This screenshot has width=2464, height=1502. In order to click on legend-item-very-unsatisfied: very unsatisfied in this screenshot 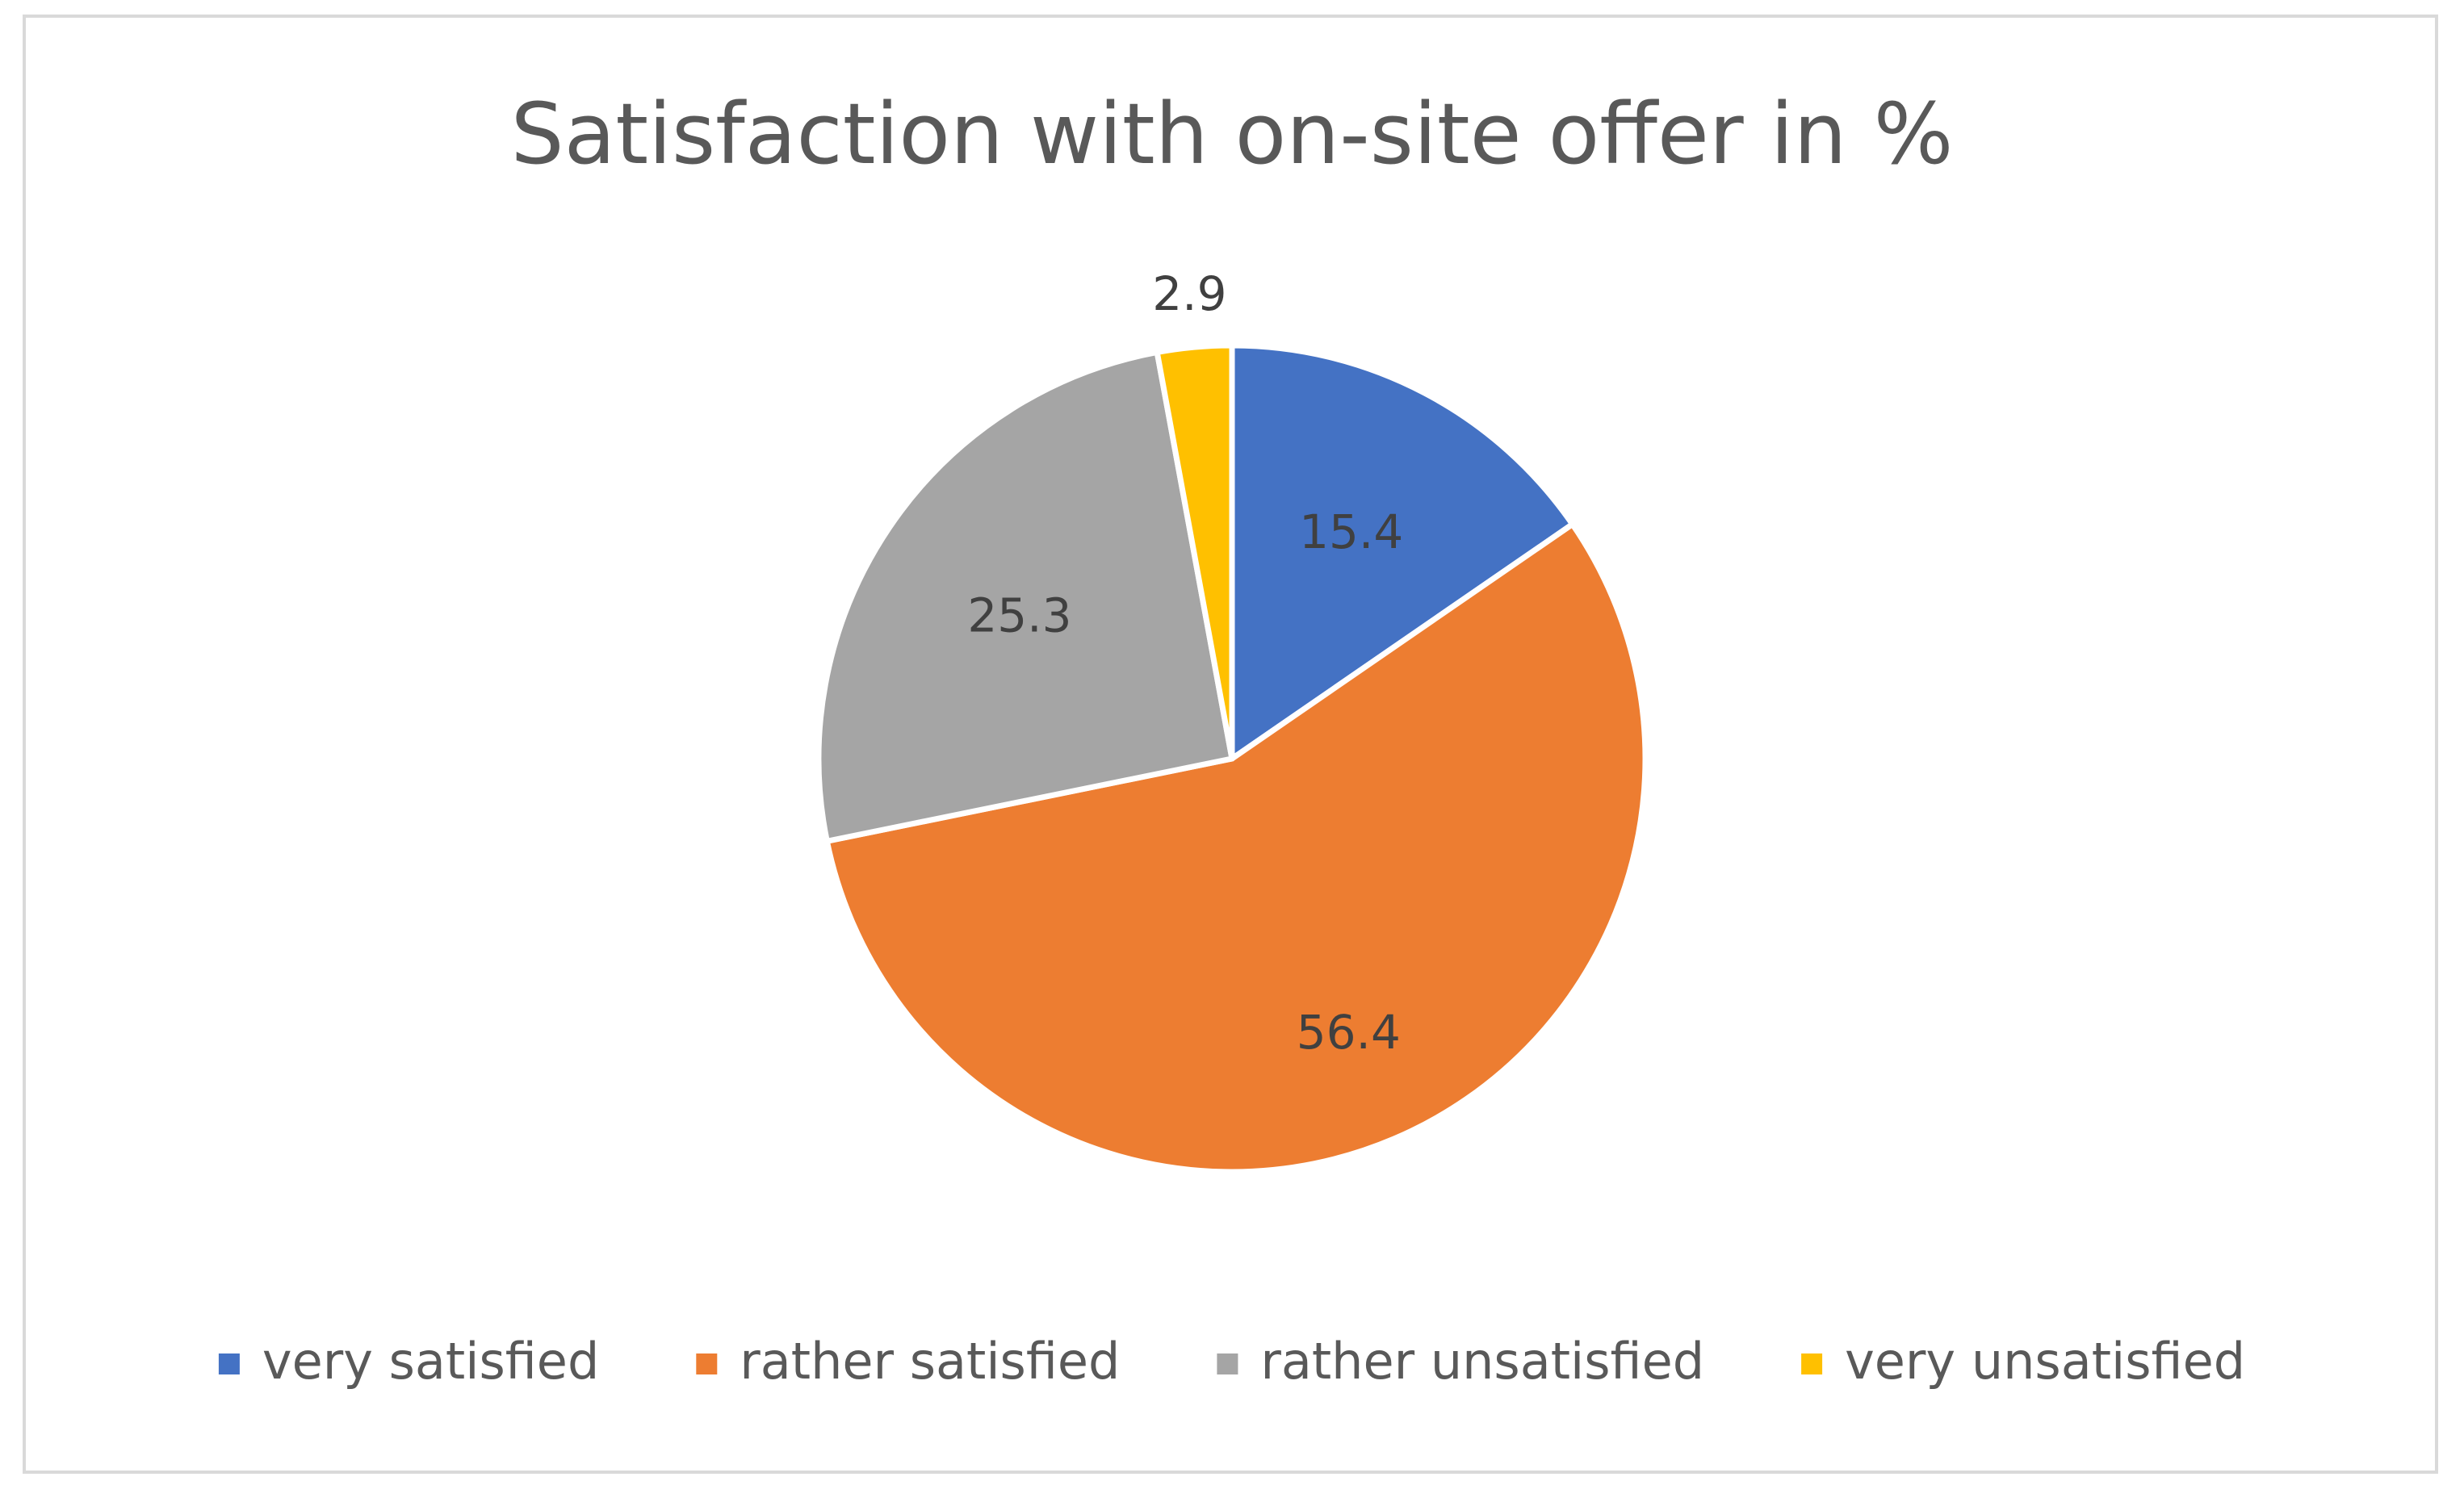, I will do `click(2023, 1361)`.